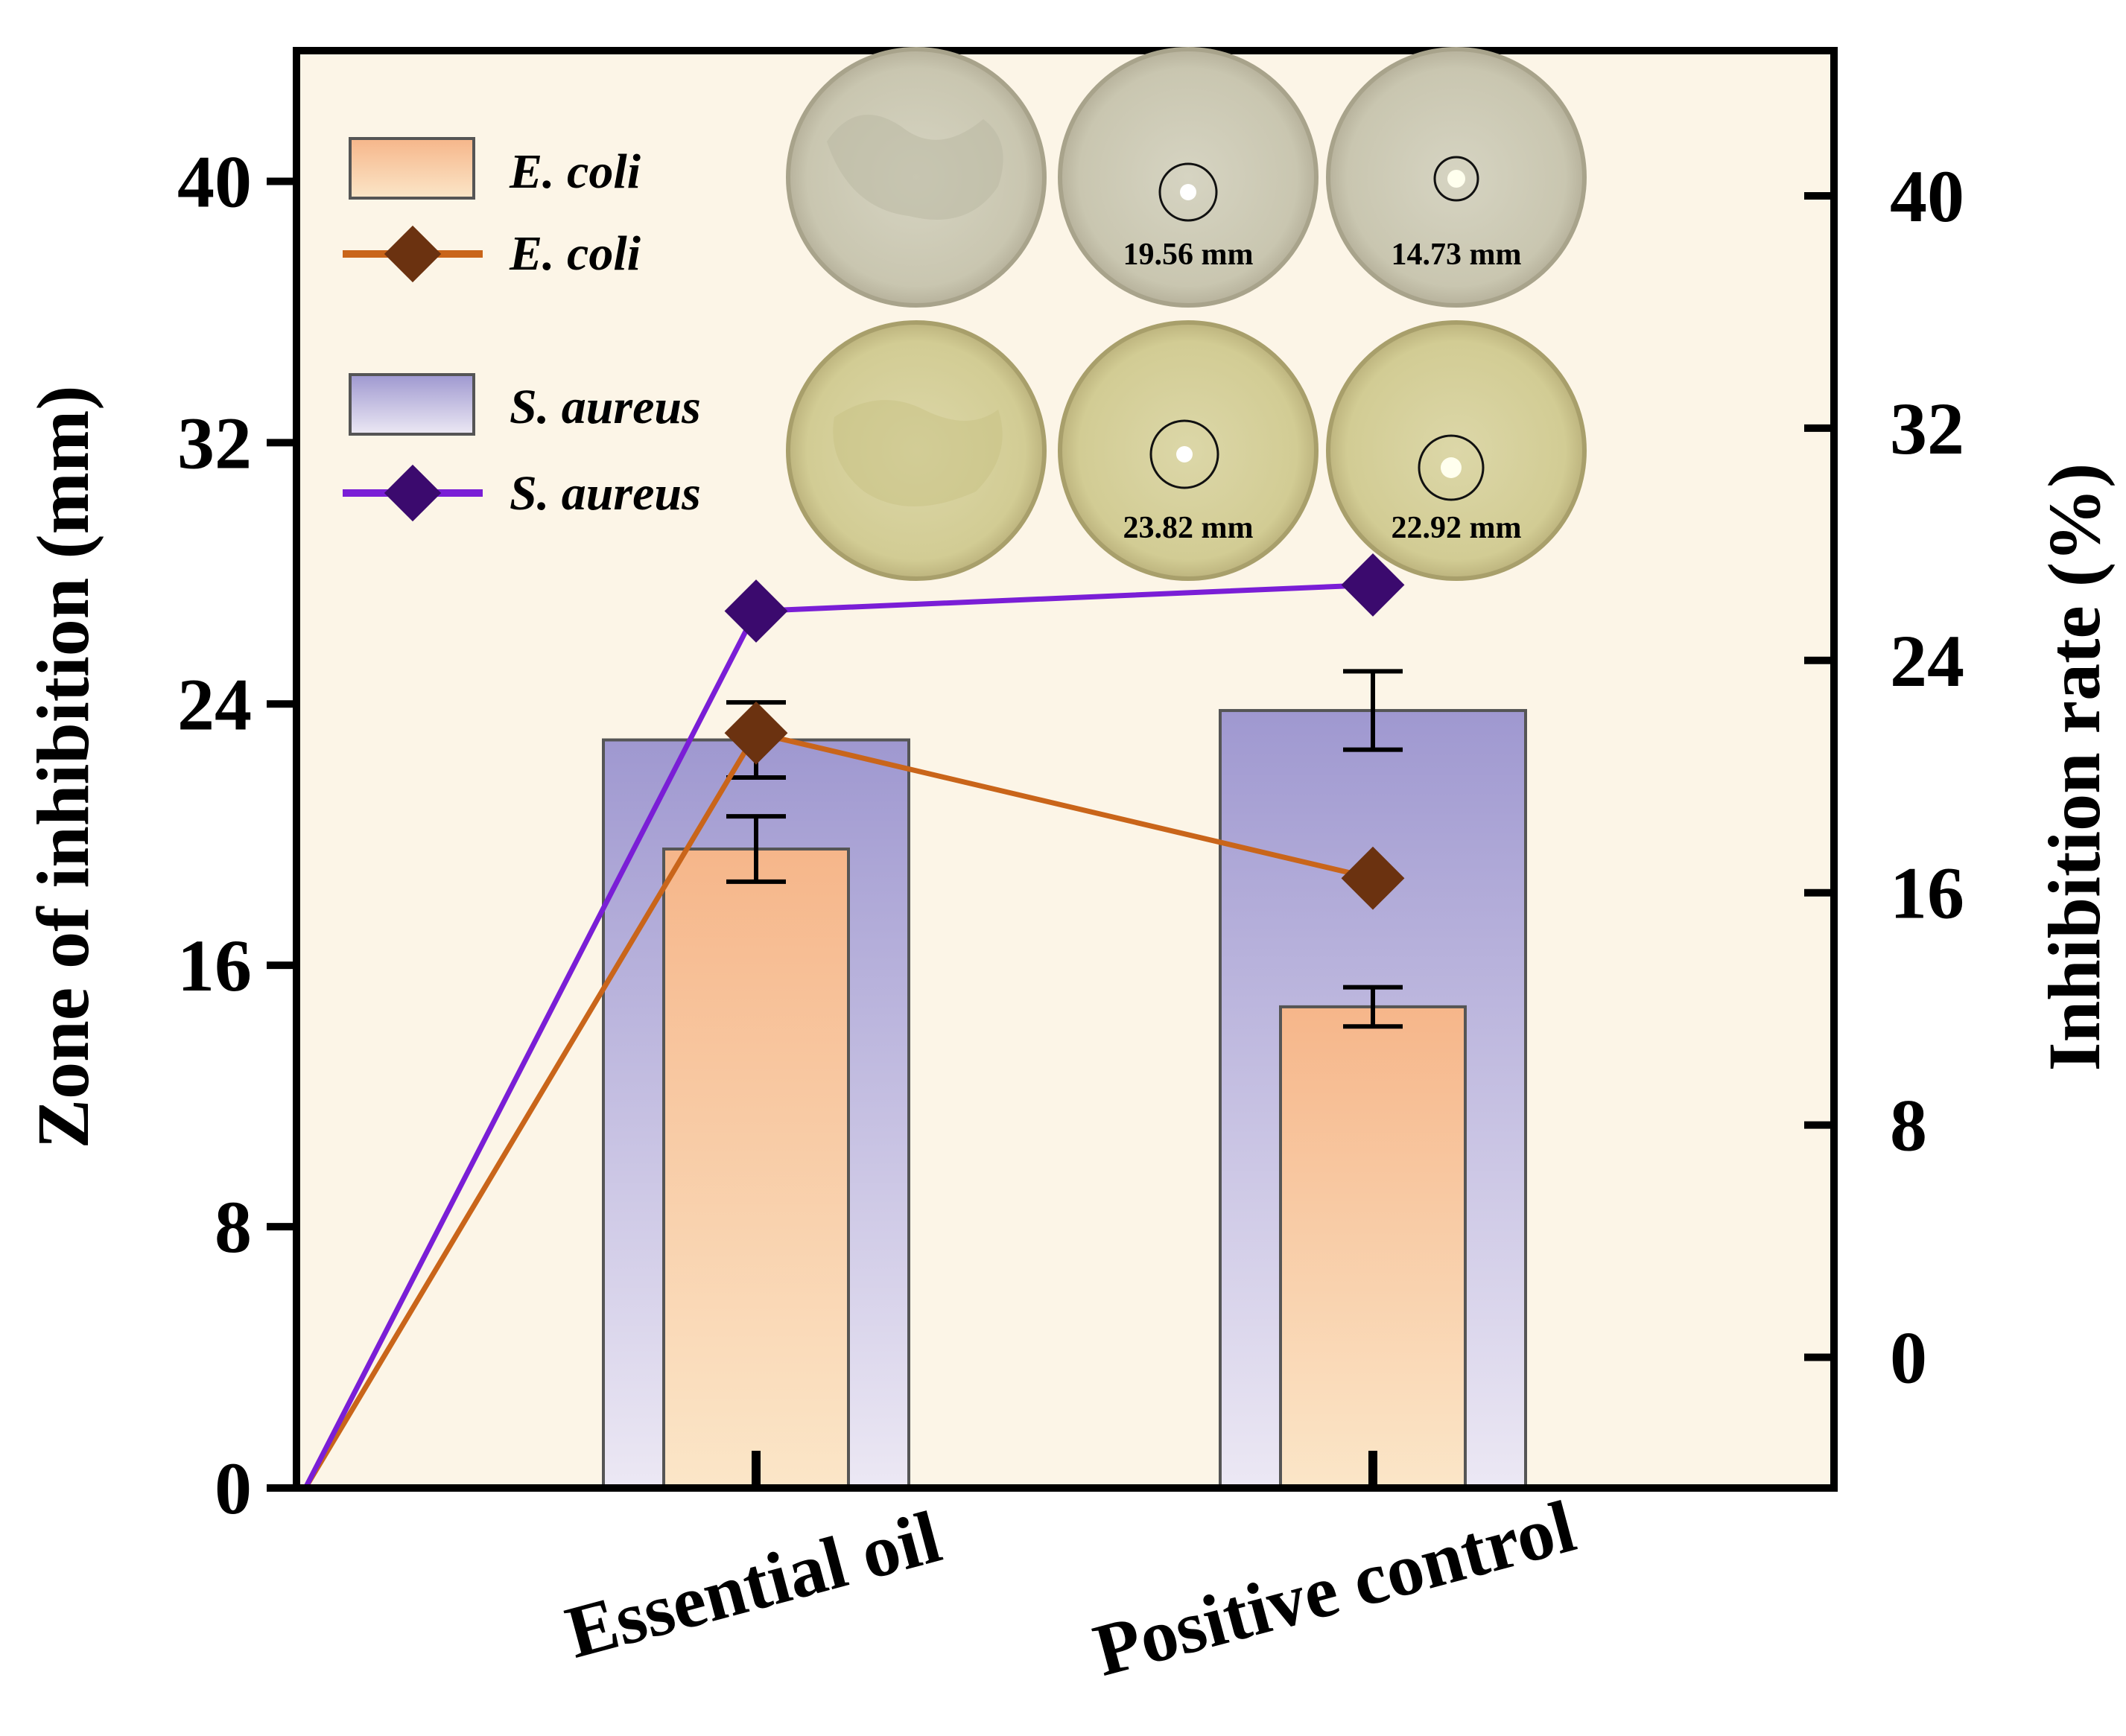 Image resolution: width=2126 pixels, height=1736 pixels. I want to click on legend-marker-saureus, so click(413, 493).